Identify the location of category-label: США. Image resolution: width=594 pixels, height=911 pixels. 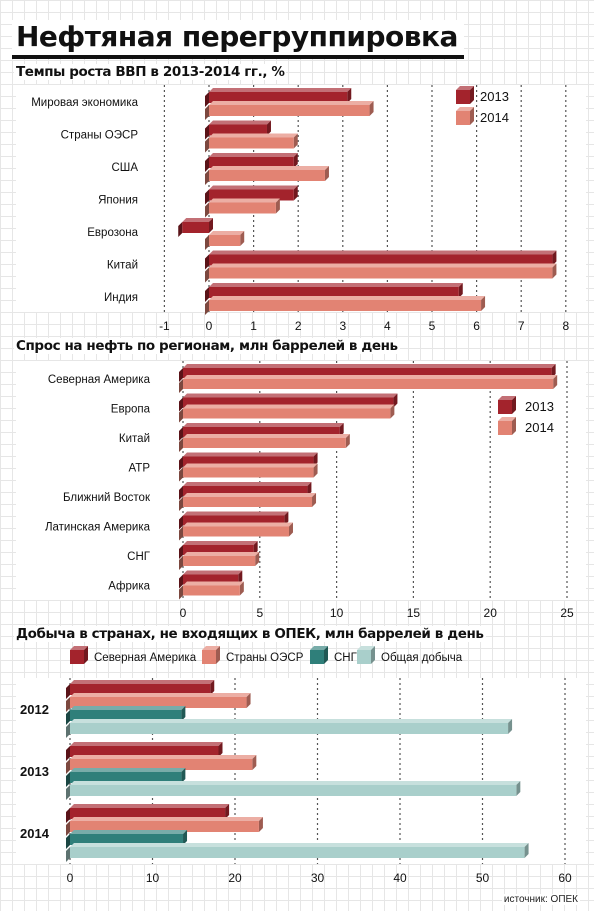
(124, 168).